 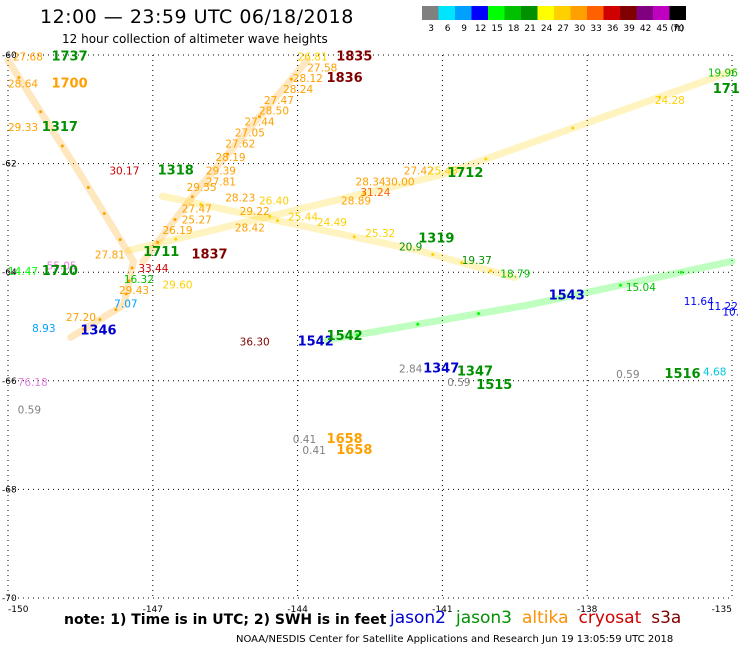 What do you see at coordinates (345, 336) in the screenshot?
I see `pass-time-label: 1542` at bounding box center [345, 336].